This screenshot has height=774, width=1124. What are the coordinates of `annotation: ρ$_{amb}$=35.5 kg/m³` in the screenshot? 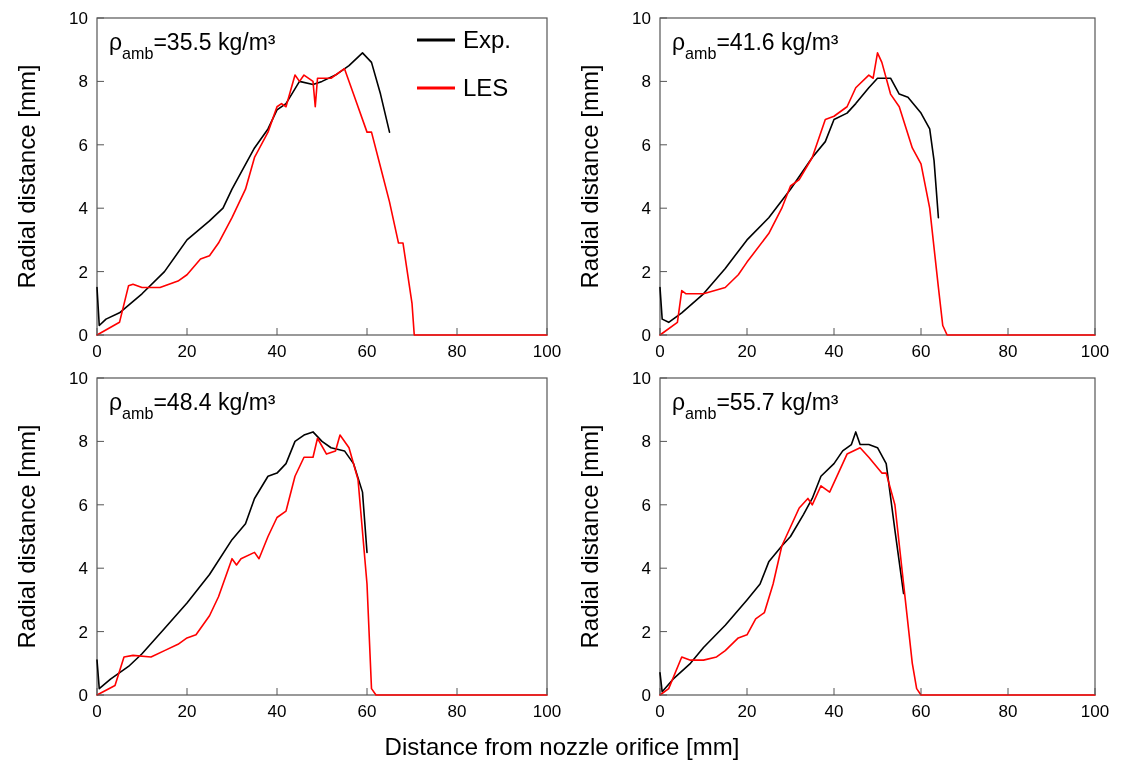 It's located at (192, 45).